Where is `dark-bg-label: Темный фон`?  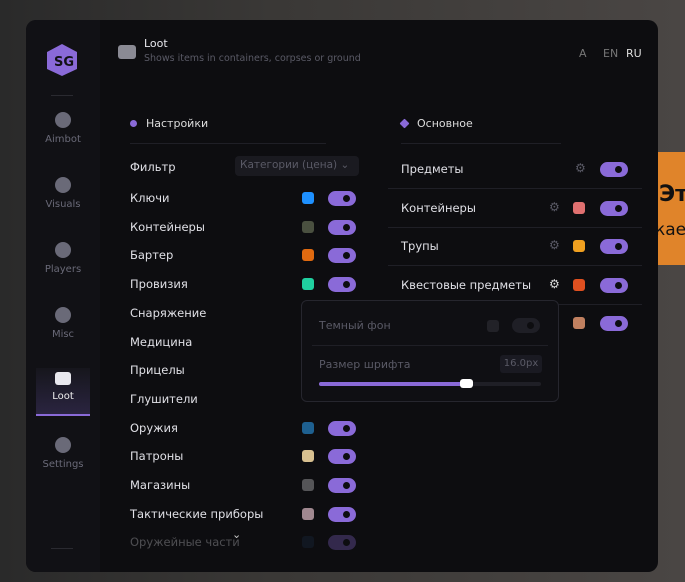 dark-bg-label: Темный фон is located at coordinates (355, 325).